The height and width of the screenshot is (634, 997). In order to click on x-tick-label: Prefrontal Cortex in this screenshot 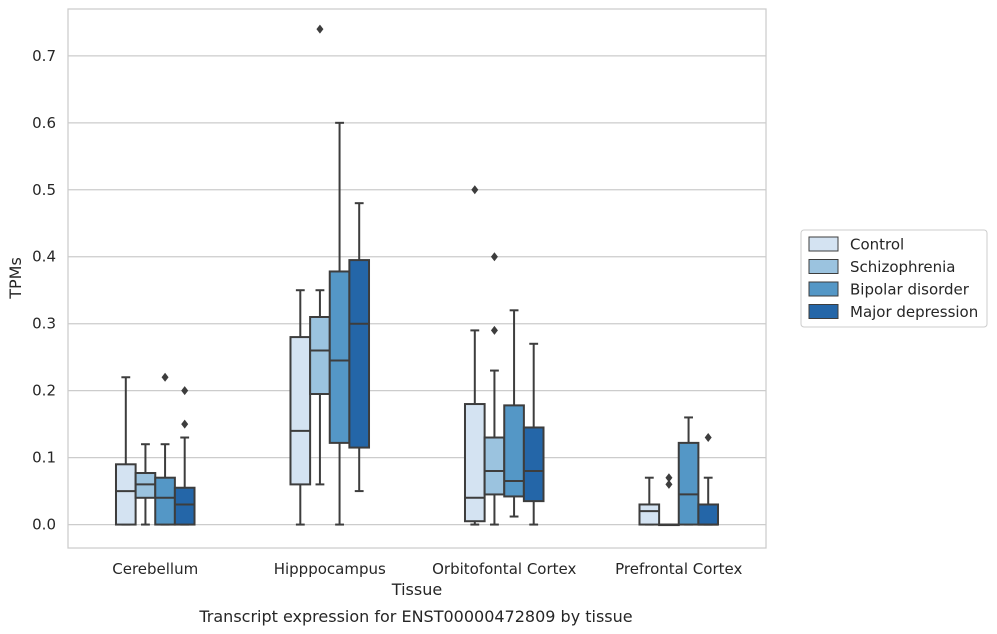, I will do `click(678, 569)`.